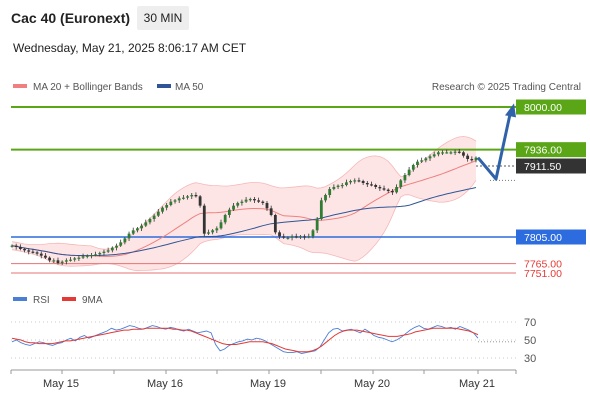 The image size is (590, 400). I want to click on resistance-label: 7936.00, so click(543, 151).